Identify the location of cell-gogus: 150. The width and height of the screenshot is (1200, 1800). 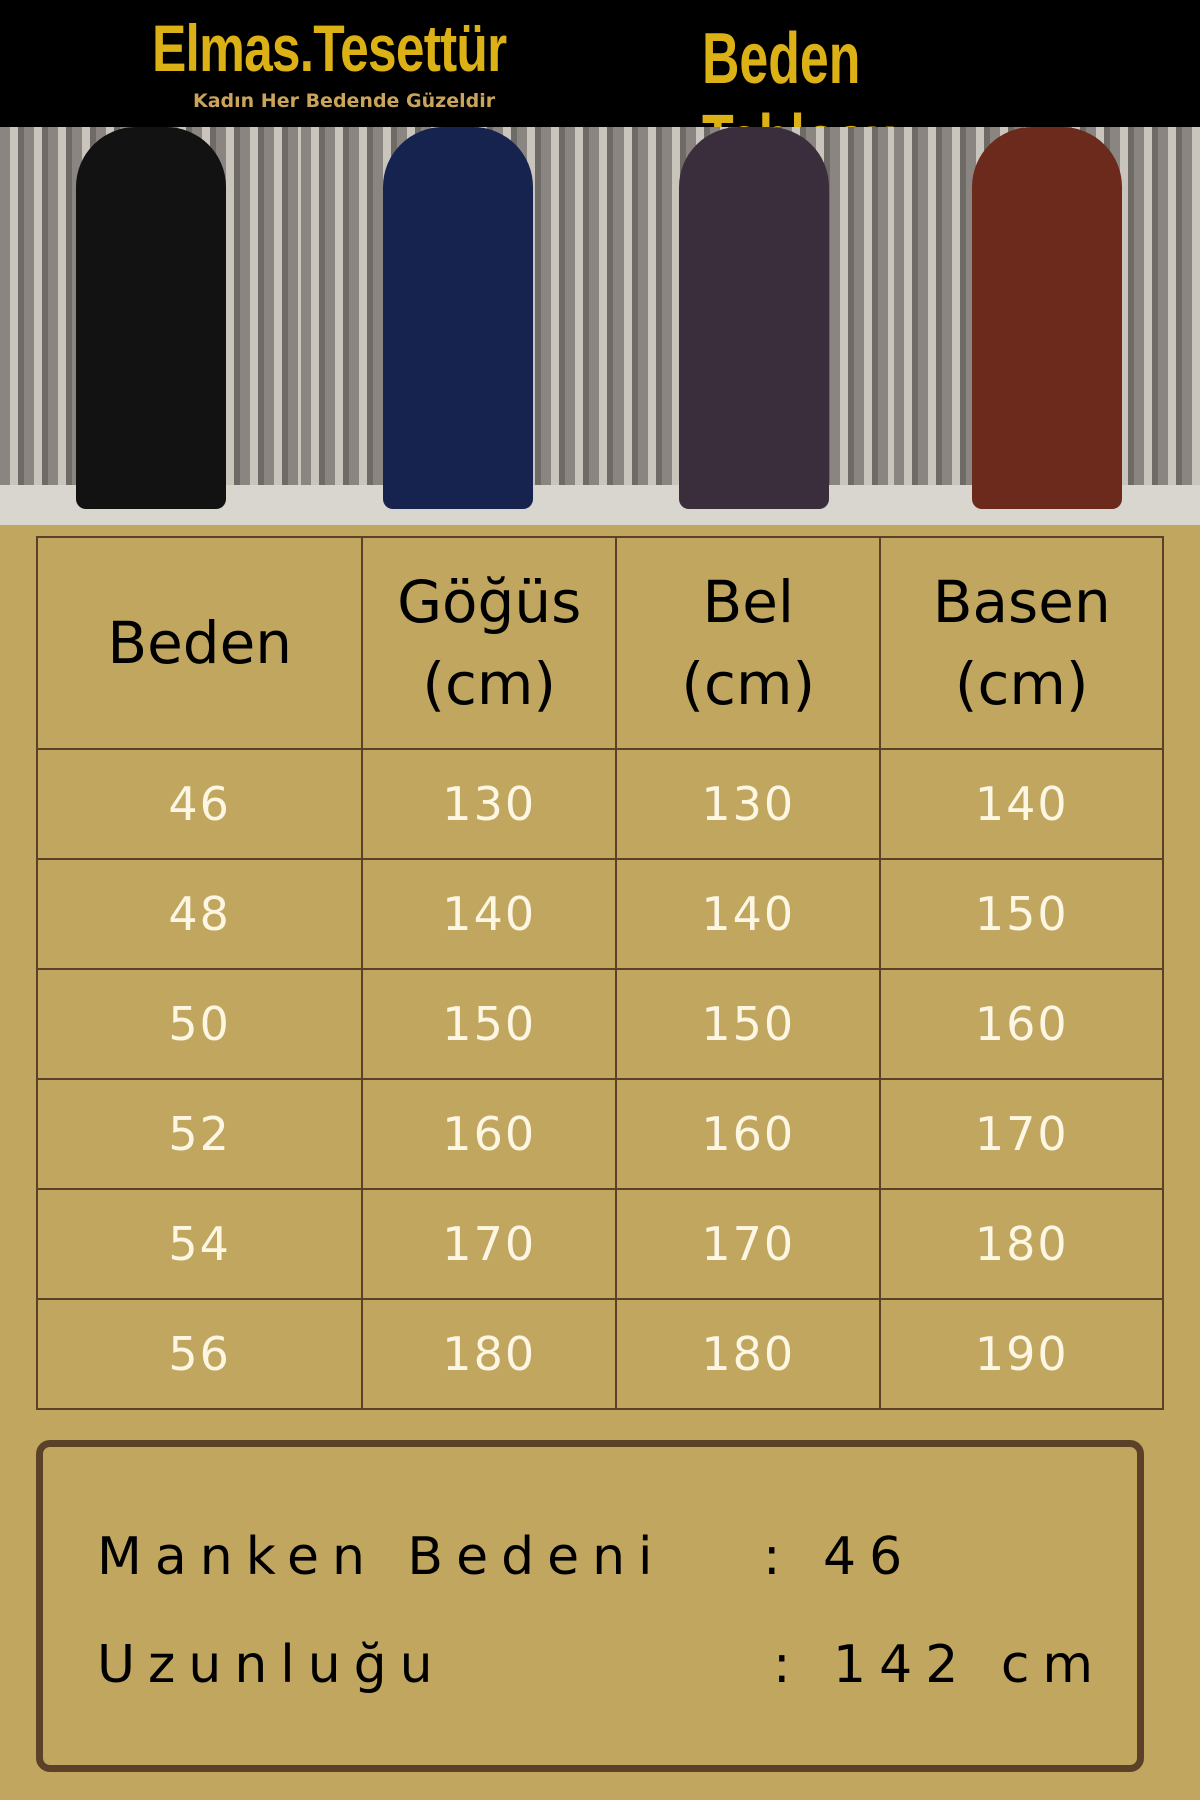
(489, 1024).